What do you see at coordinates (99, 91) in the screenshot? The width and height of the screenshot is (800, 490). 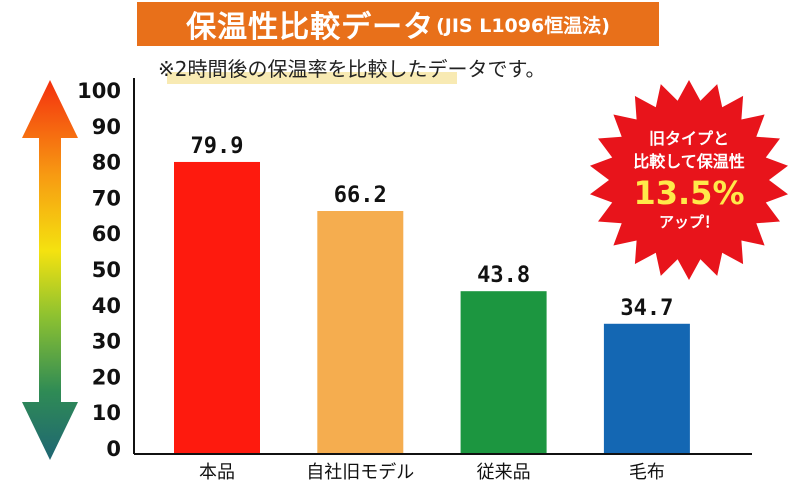 I see `y-tick-label: 100` at bounding box center [99, 91].